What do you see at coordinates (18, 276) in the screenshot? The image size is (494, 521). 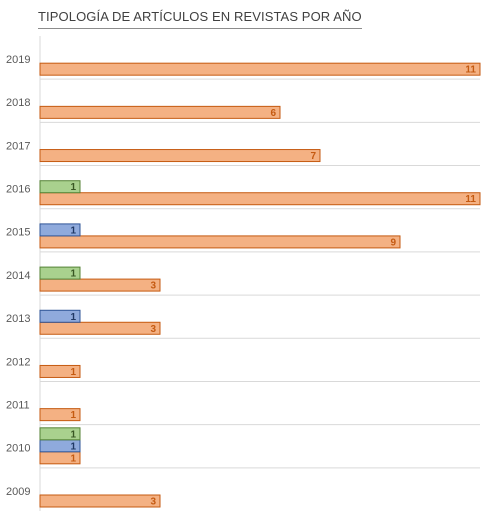 I see `category-label: 2014` at bounding box center [18, 276].